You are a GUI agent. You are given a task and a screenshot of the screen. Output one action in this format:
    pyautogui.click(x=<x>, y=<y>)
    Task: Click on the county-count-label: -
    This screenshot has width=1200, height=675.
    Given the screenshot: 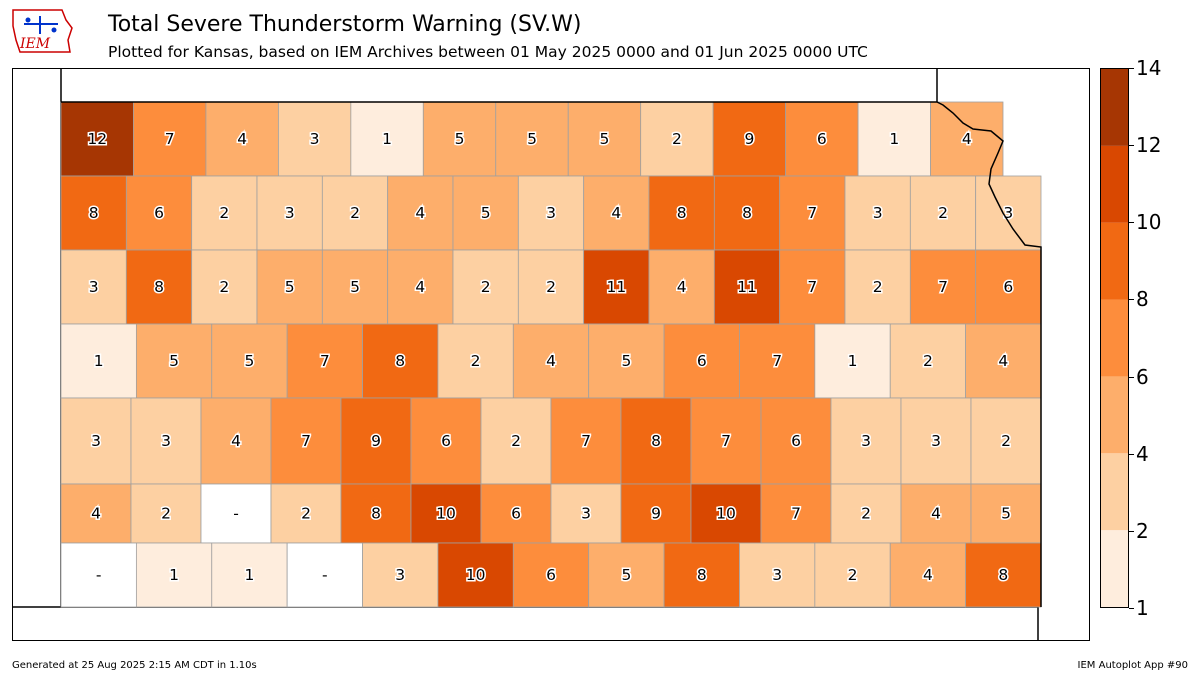 What is the action you would take?
    pyautogui.click(x=325, y=575)
    